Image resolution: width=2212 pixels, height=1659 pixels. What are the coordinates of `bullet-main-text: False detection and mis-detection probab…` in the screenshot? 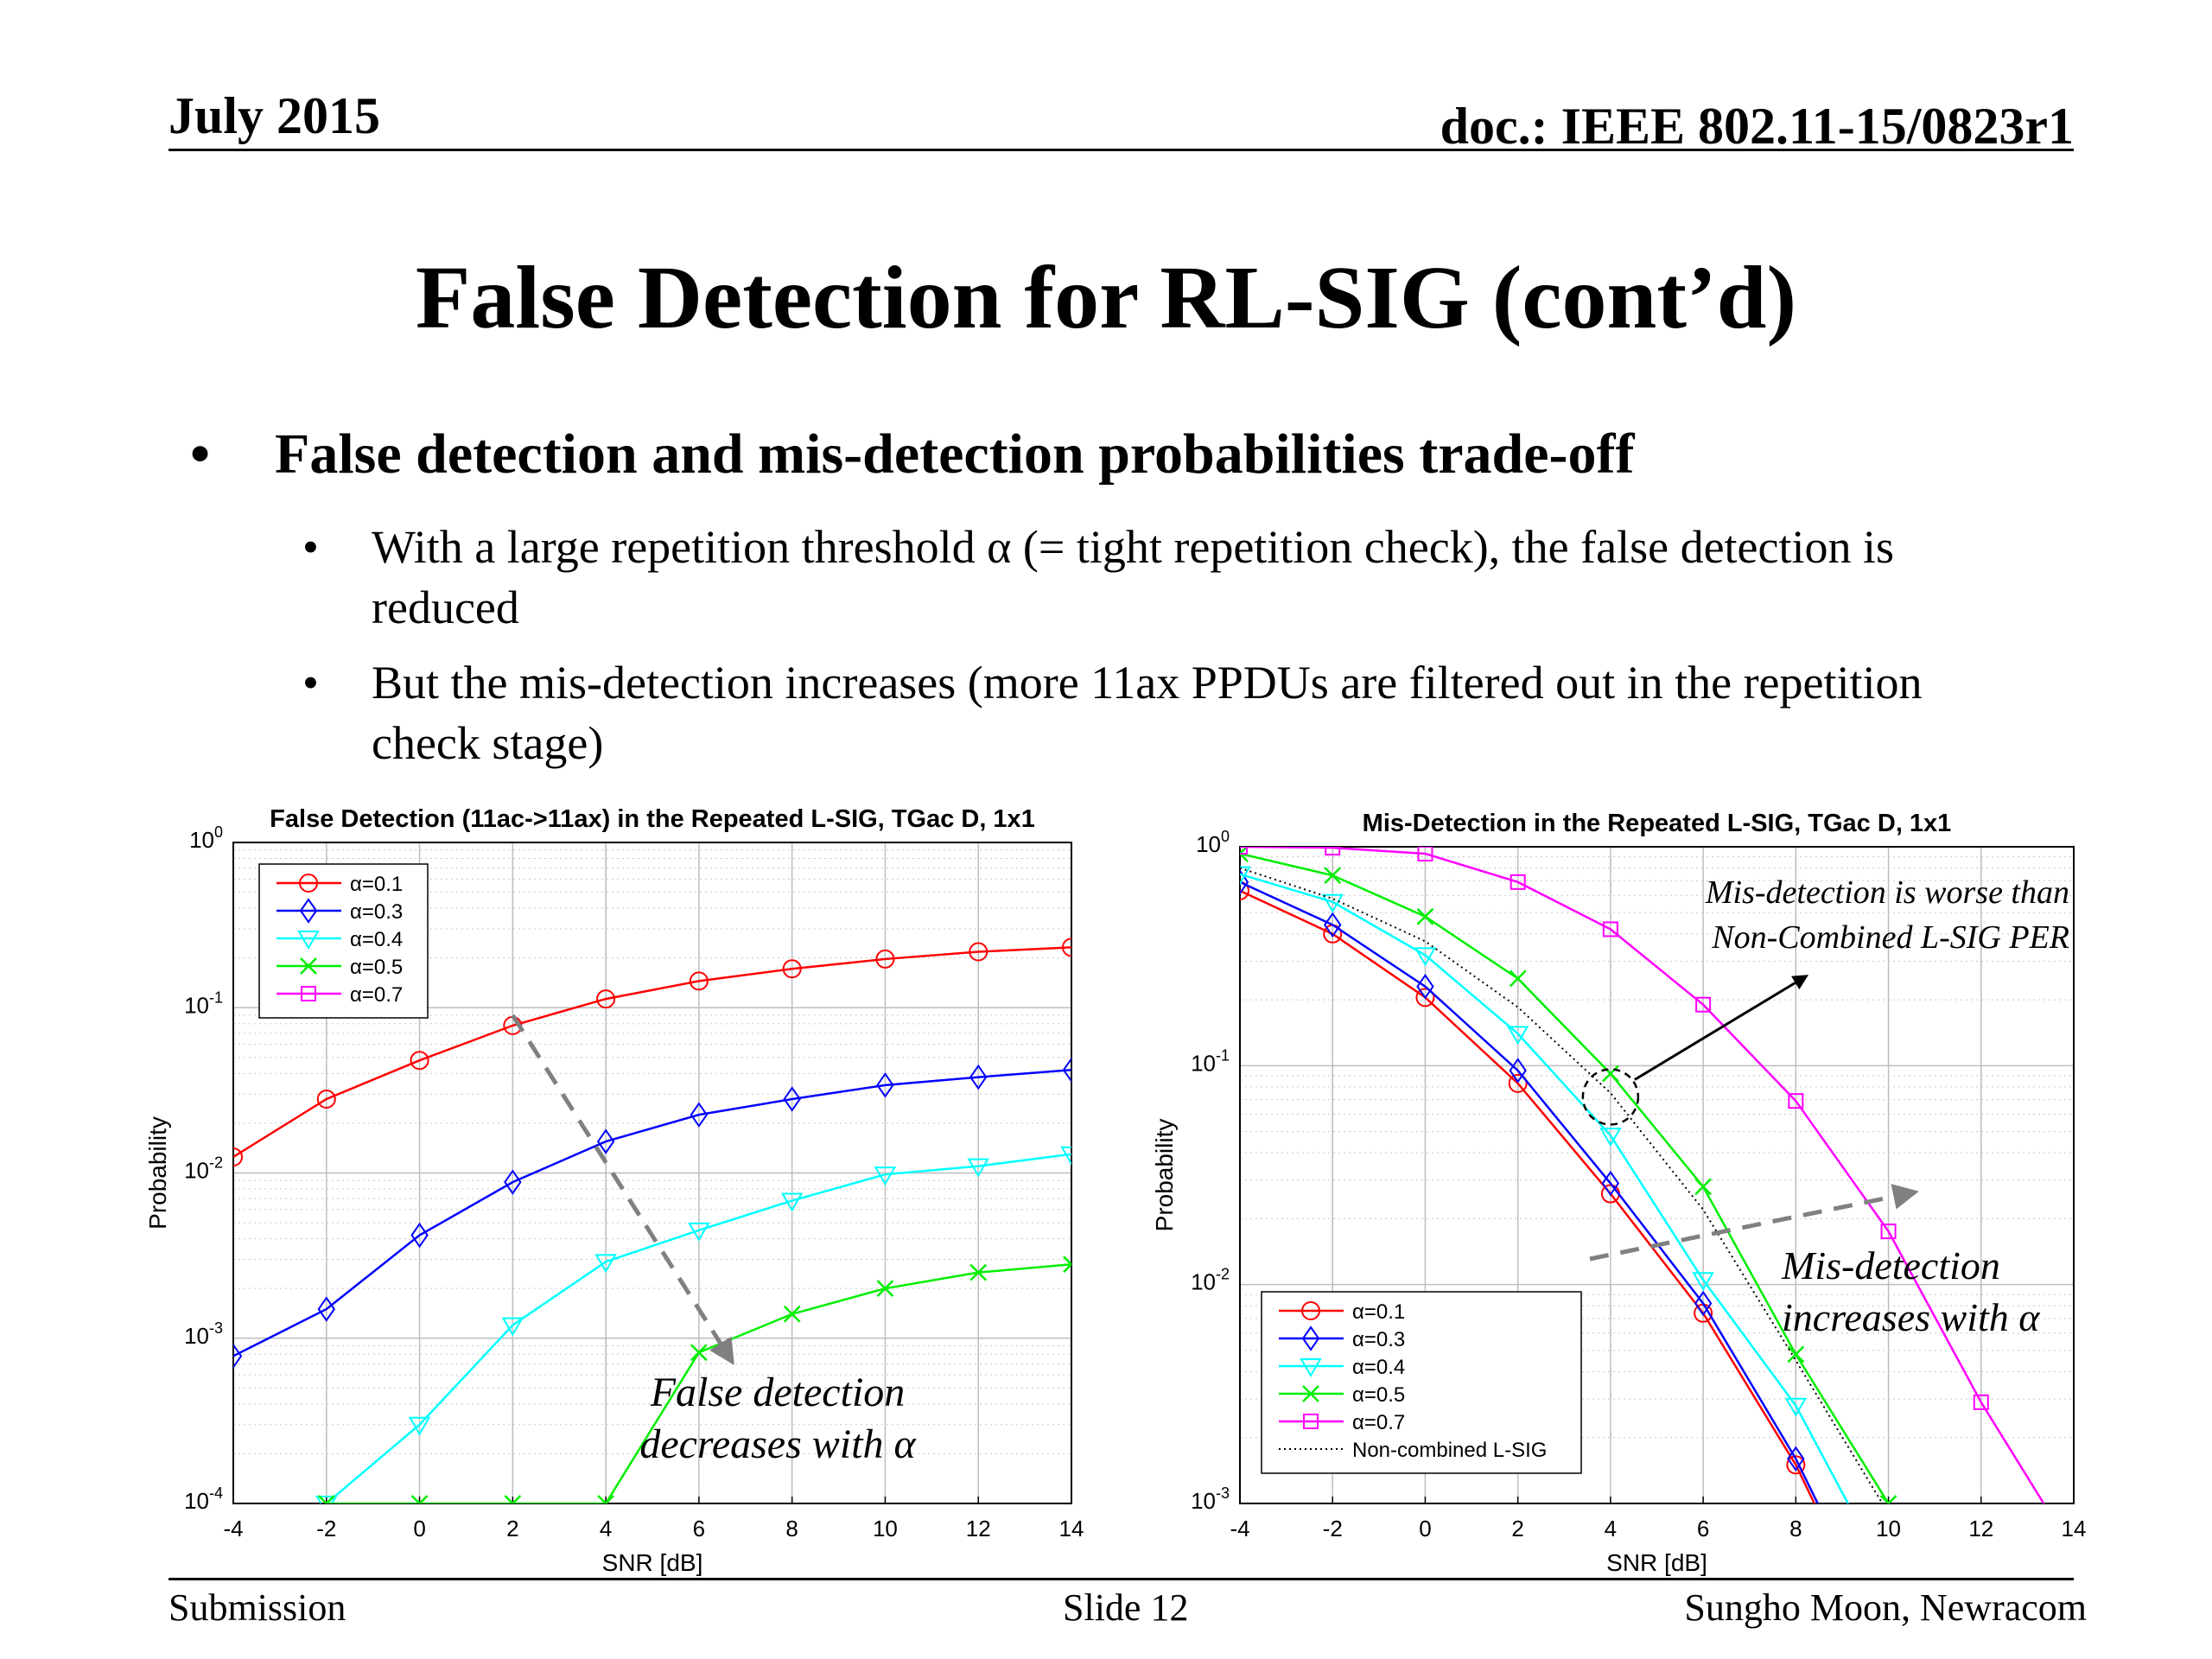 It's located at (955, 454).